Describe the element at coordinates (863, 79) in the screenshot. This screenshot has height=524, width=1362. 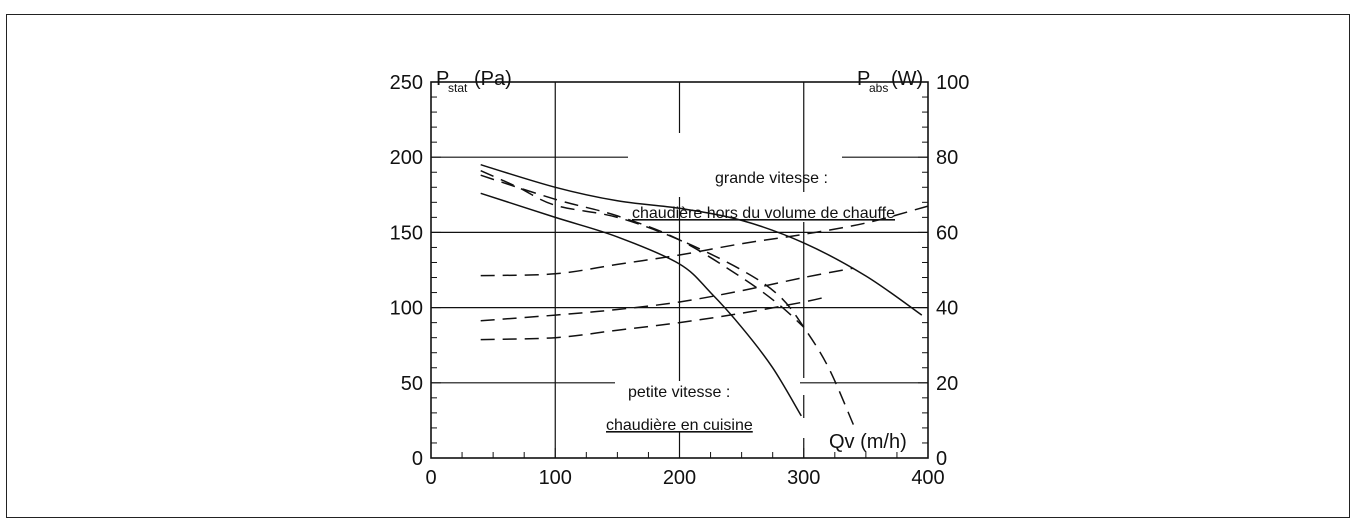
I see `right-axis-title-main: P` at that location.